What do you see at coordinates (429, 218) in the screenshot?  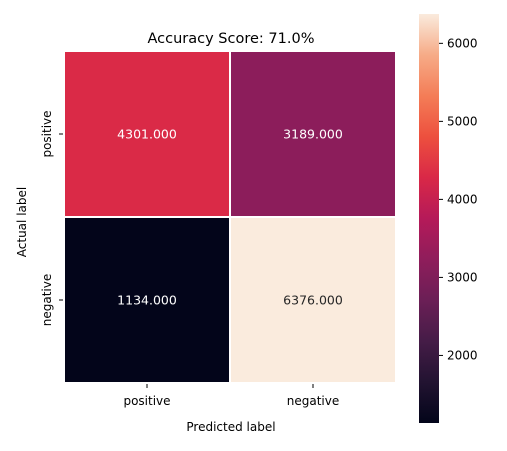 I see `colorbar` at bounding box center [429, 218].